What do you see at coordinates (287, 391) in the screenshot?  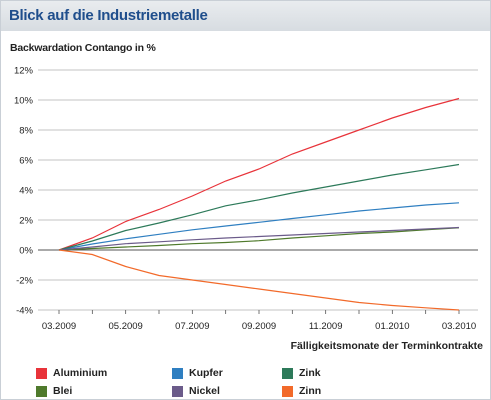 I see `legend-swatch-zinn` at bounding box center [287, 391].